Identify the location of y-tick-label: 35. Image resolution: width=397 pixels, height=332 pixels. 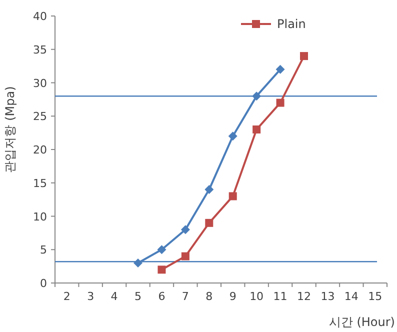
(40, 49).